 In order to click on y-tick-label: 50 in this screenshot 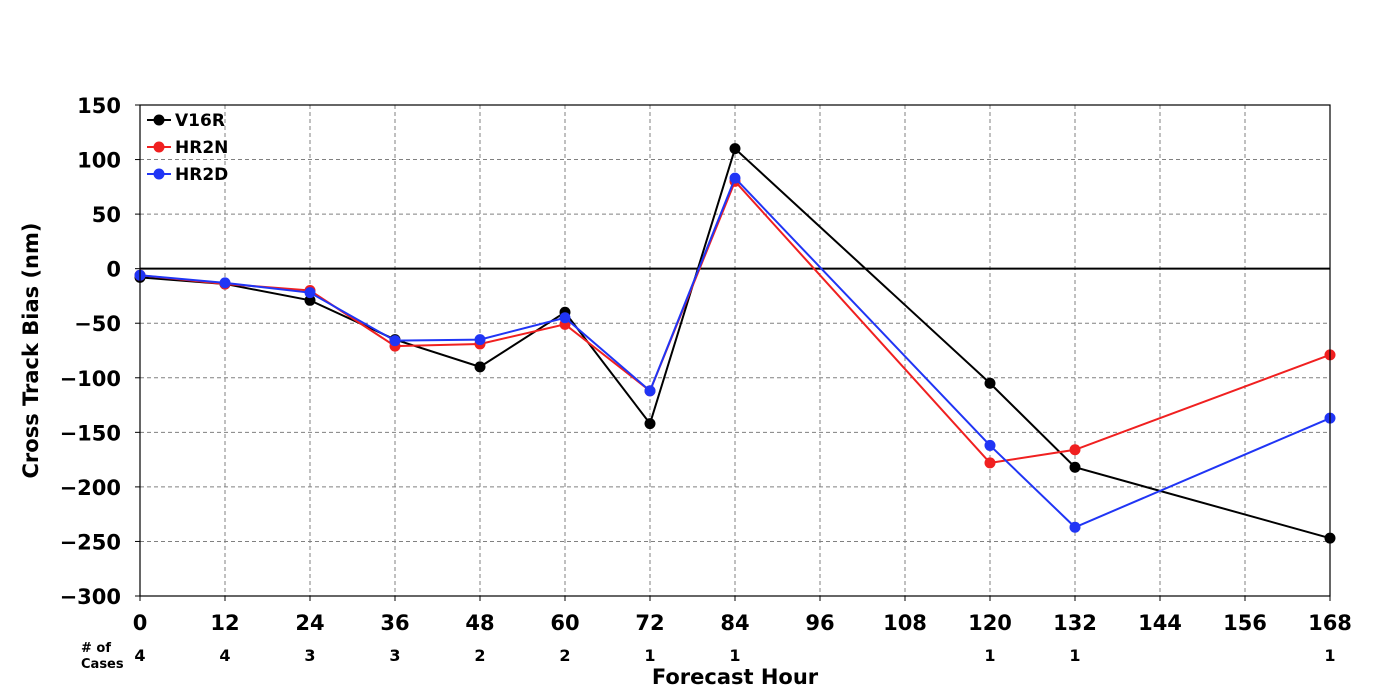, I will do `click(106, 215)`.